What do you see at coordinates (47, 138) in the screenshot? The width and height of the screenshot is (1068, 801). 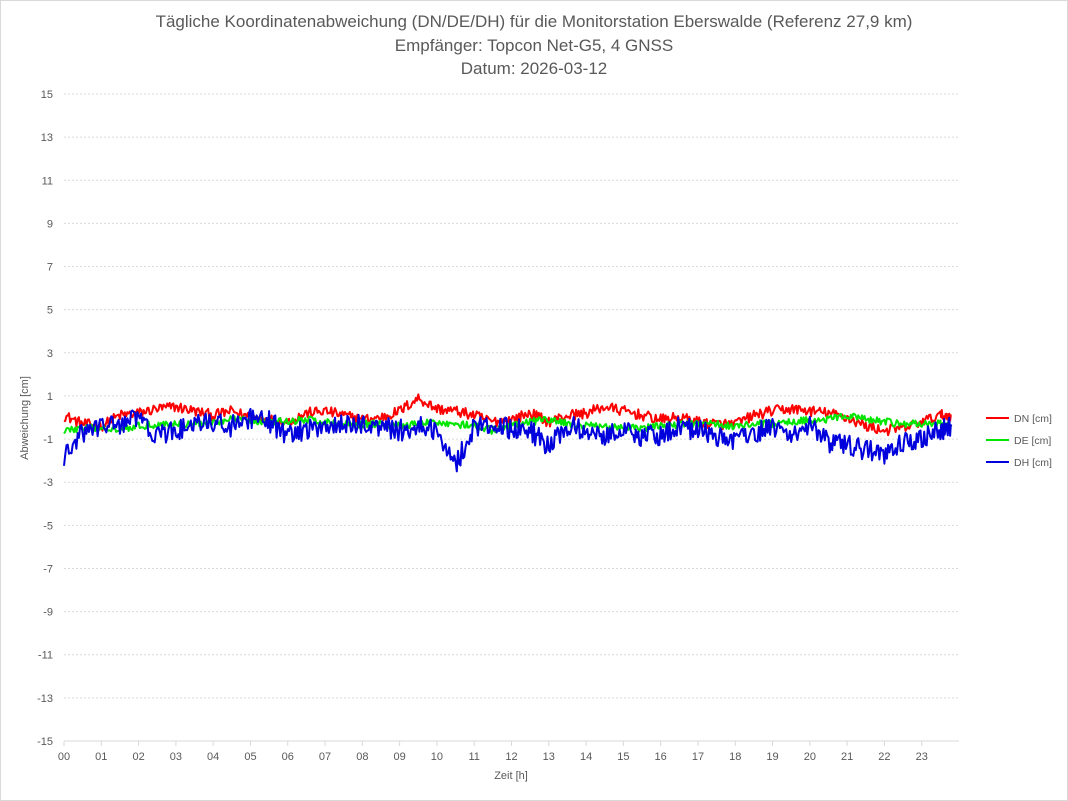 I see `y-tick-label: 13` at bounding box center [47, 138].